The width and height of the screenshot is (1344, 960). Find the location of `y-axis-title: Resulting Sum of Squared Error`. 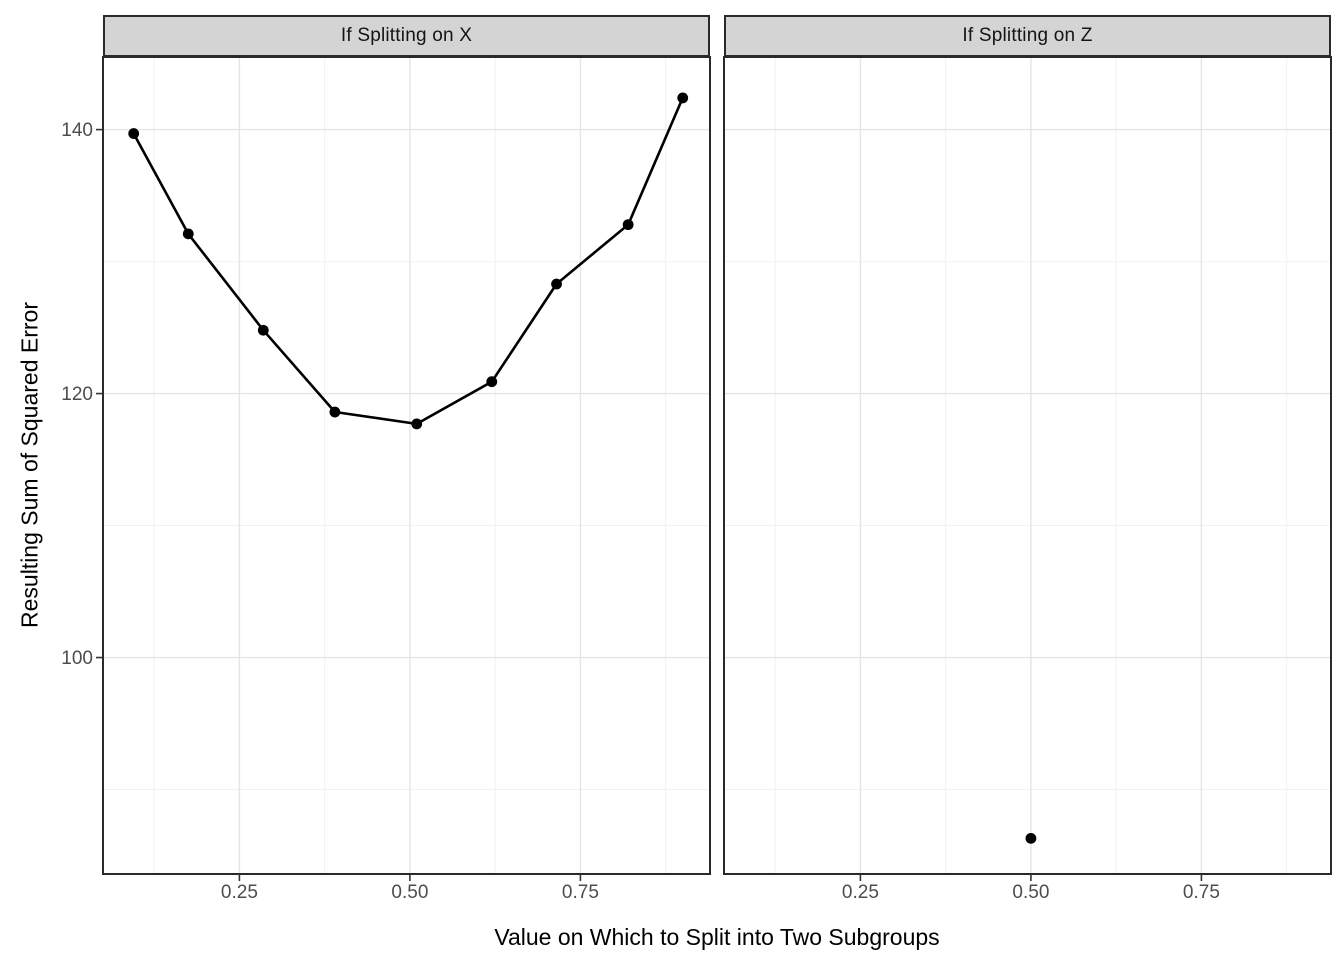

y-axis-title: Resulting Sum of Squared Error is located at coordinates (29, 465).